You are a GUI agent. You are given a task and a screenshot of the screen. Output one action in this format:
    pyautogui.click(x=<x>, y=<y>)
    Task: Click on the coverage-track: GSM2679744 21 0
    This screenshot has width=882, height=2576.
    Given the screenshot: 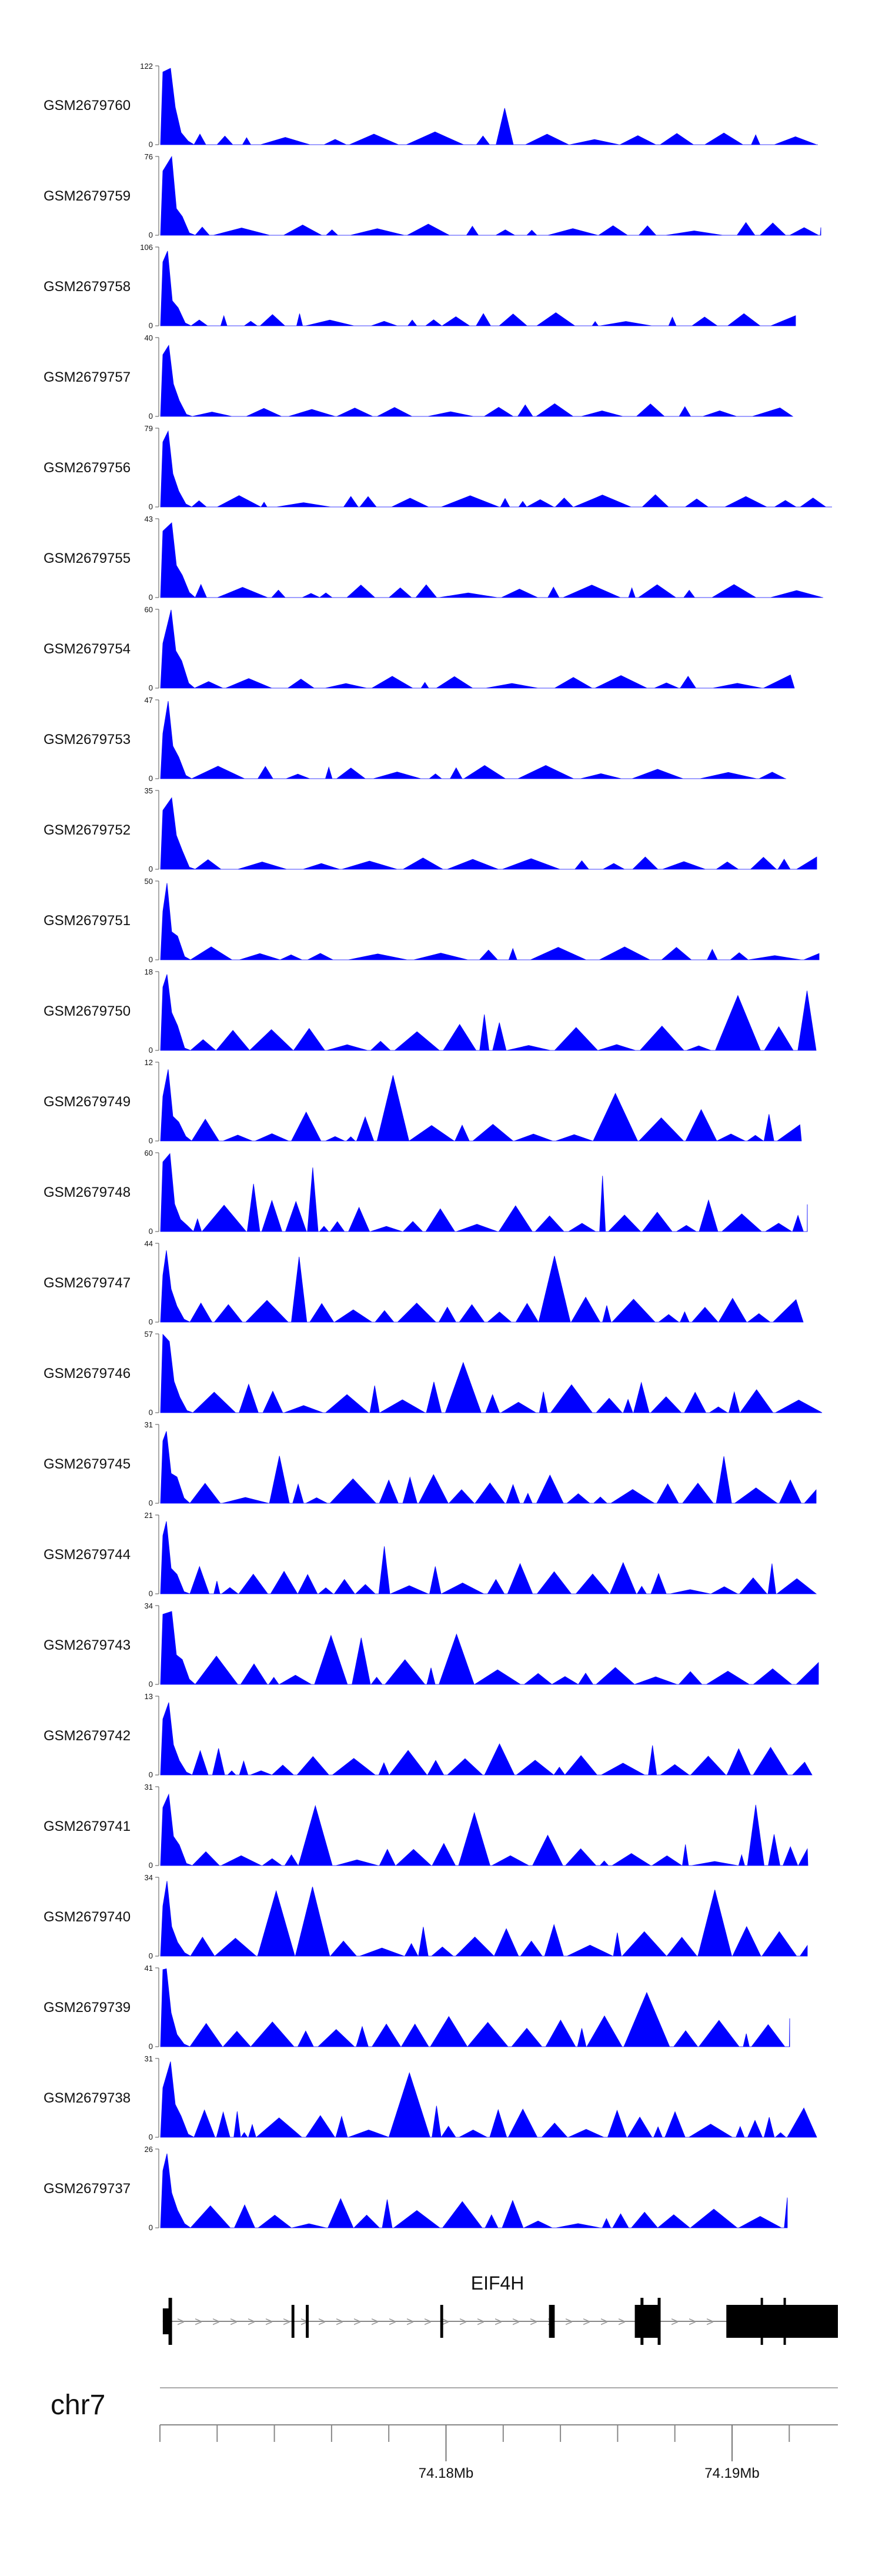 What is the action you would take?
    pyautogui.click(x=430, y=1554)
    